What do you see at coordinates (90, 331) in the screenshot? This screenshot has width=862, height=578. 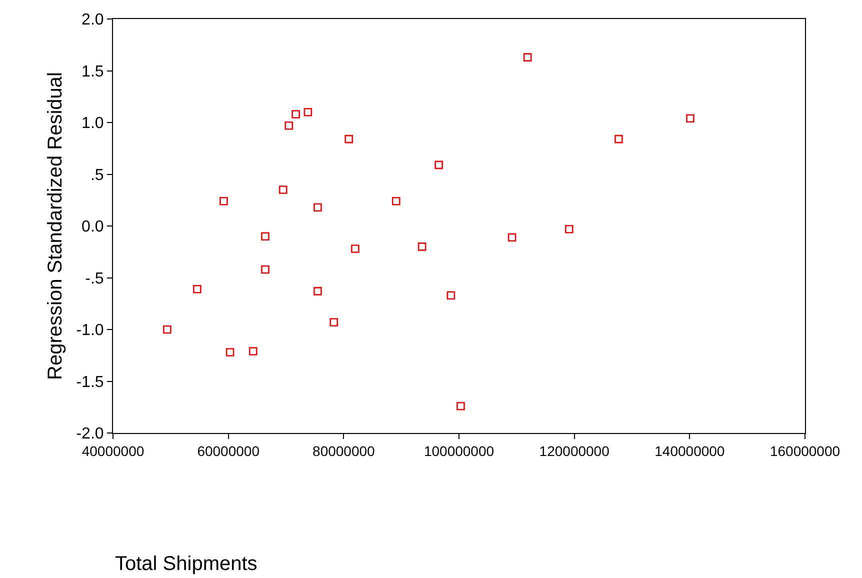 I see `y-tick-label: -1.0` at bounding box center [90, 331].